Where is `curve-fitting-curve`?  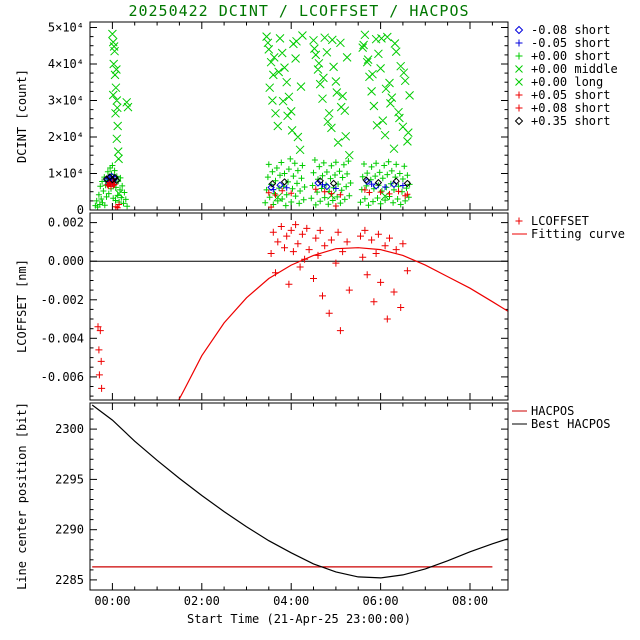
curve-fitting-curve is located at coordinates (343, 323).